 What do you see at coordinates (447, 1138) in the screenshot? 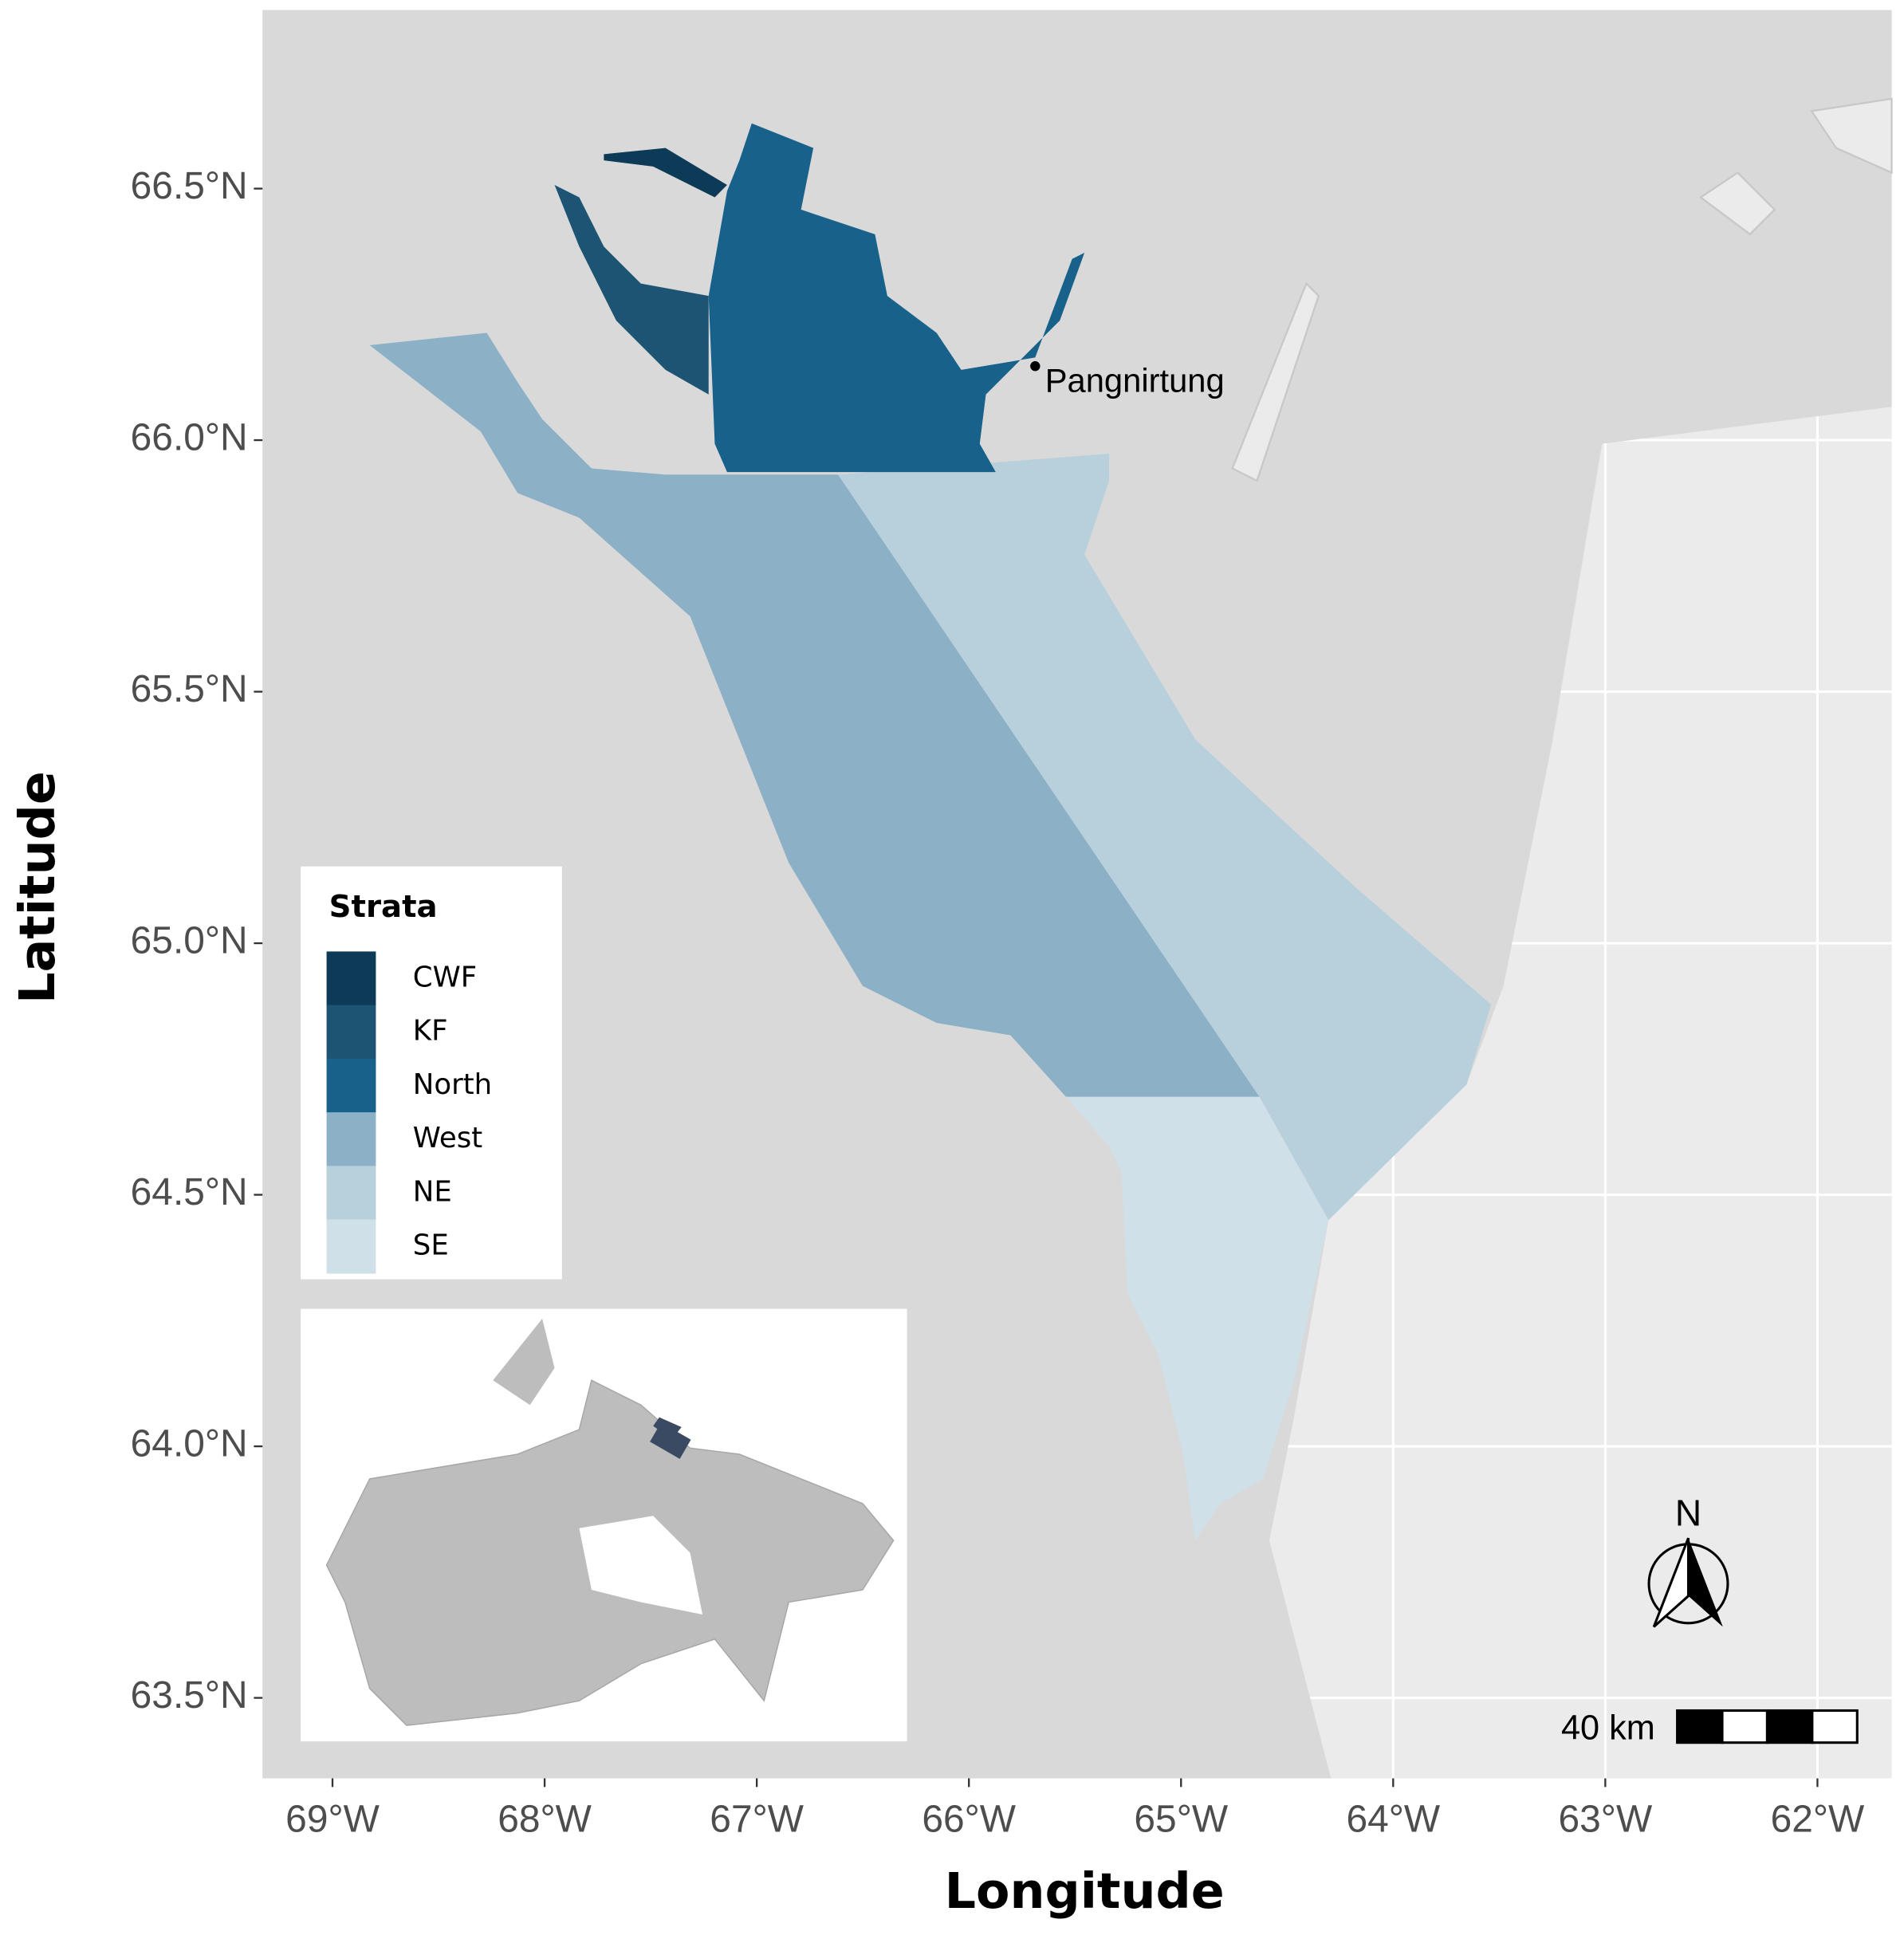
I see `legend-label: West` at bounding box center [447, 1138].